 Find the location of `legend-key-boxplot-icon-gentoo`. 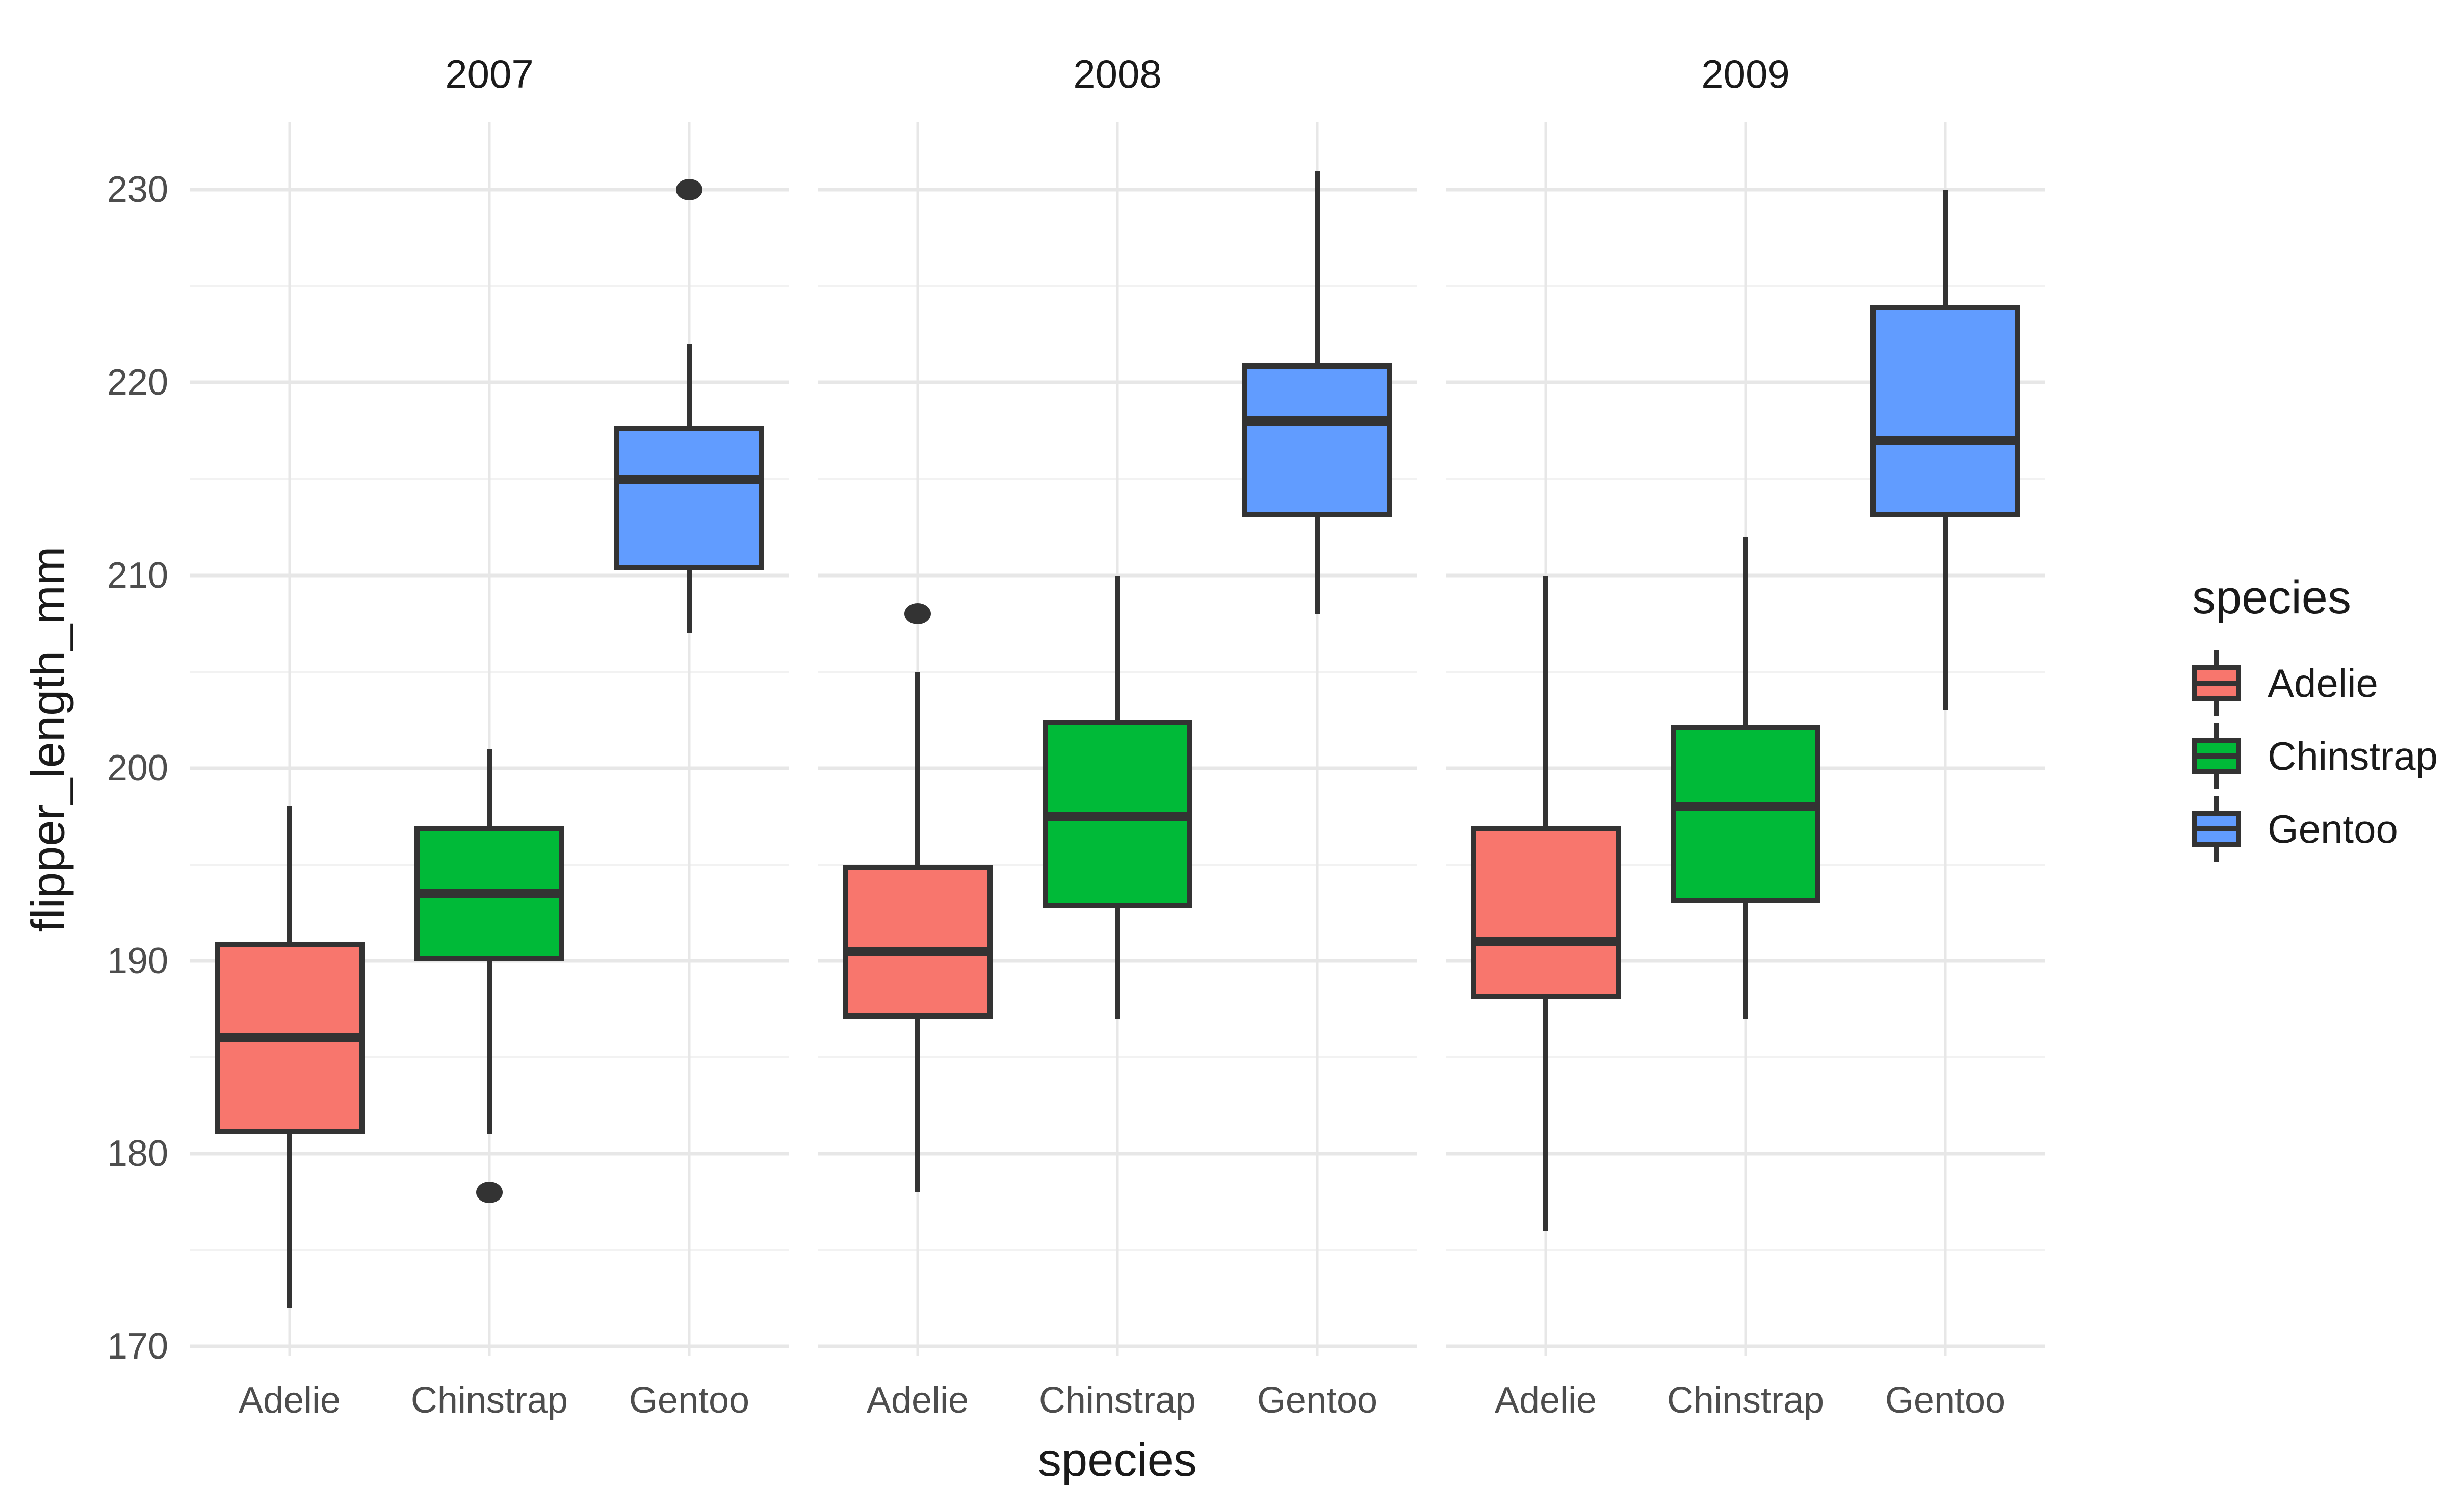

legend-key-boxplot-icon-gentoo is located at coordinates (2216, 829).